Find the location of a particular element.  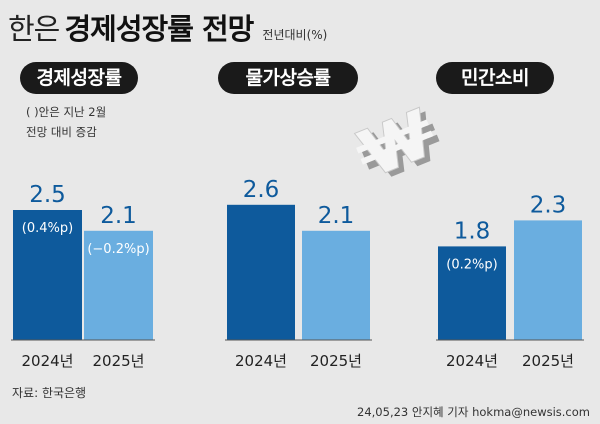

title-main: 경제성장률 전망 is located at coordinates (159, 29).